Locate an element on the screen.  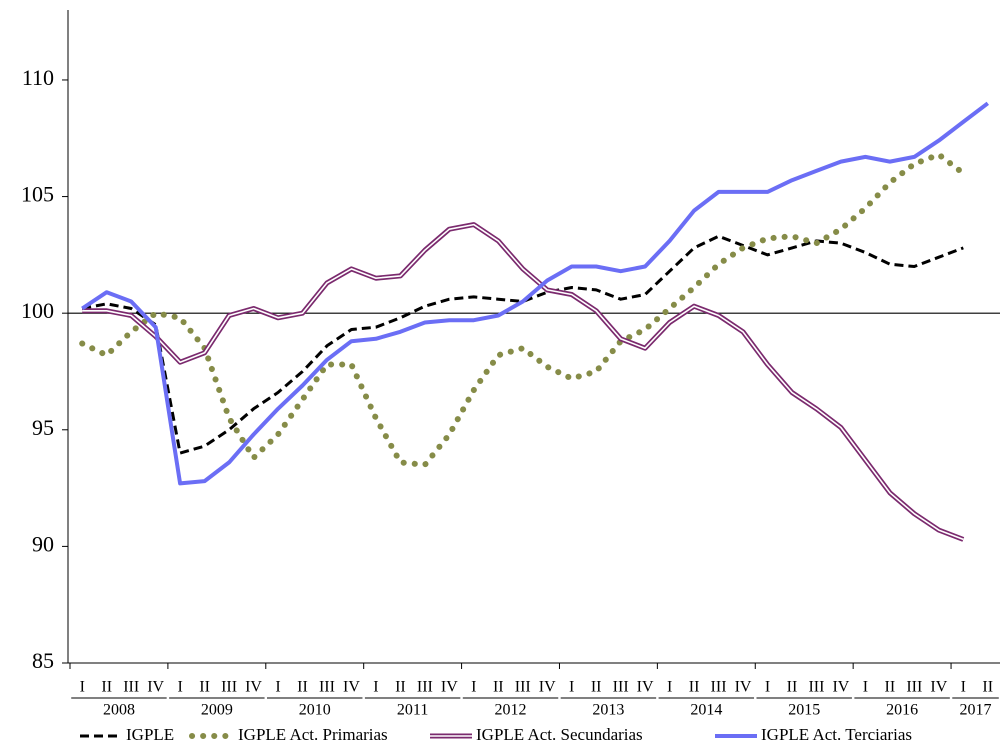
legend-label: IGPLE Act. Terciarias is located at coordinates (836, 734).